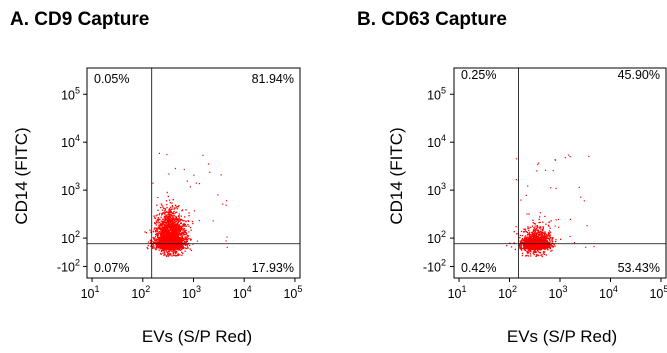  Describe the element at coordinates (434, 265) in the screenshot. I see `y-tick-label: -102` at that location.